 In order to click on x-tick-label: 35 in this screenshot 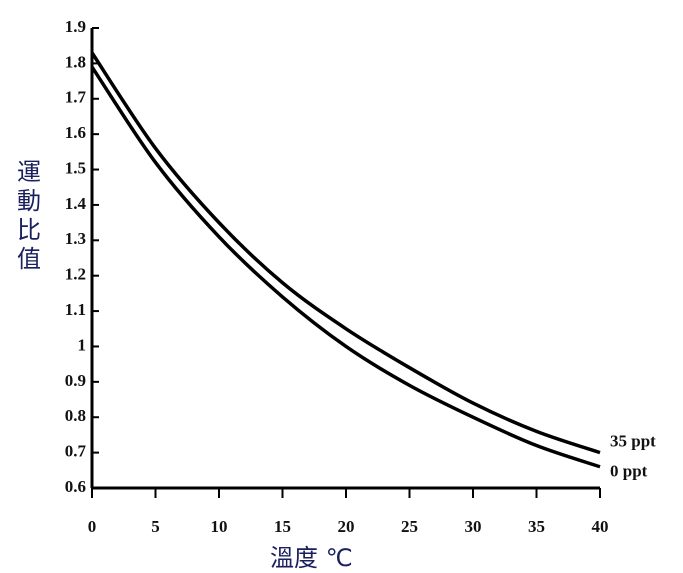, I will do `click(536, 526)`.